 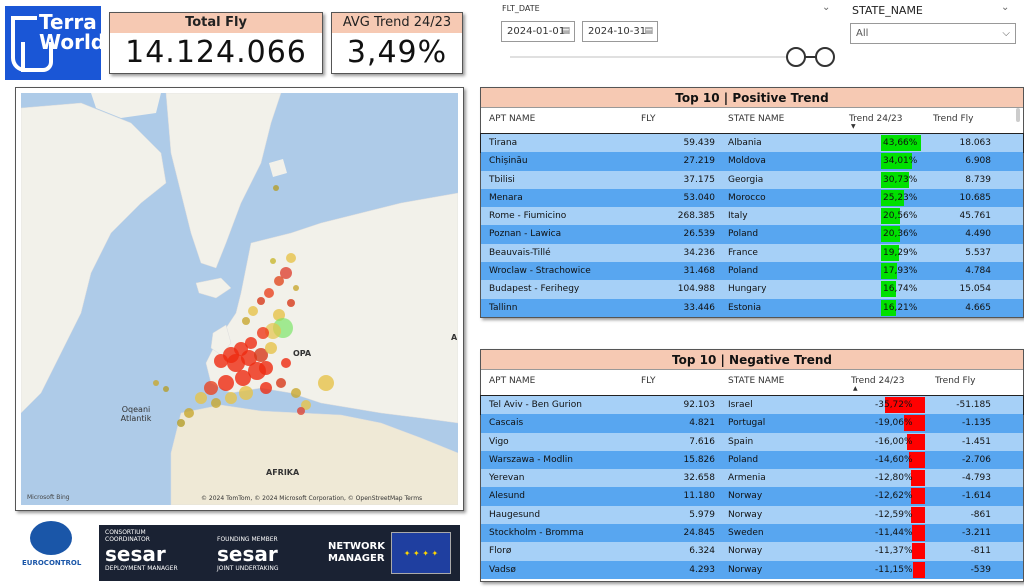 I want to click on cell-trend-fly: -51.185, so click(x=973, y=405).